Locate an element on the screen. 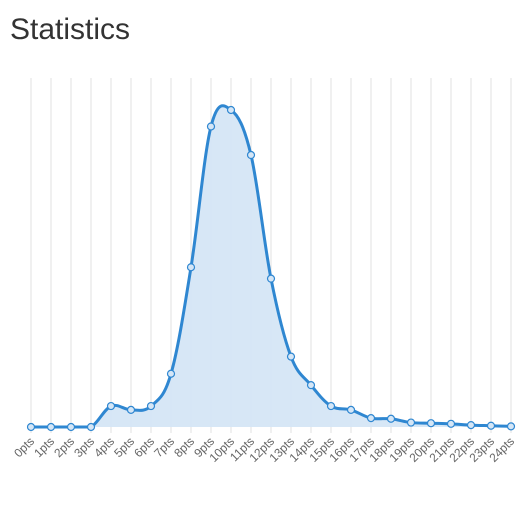 The height and width of the screenshot is (510, 526). data-point-23pts is located at coordinates (491, 425).